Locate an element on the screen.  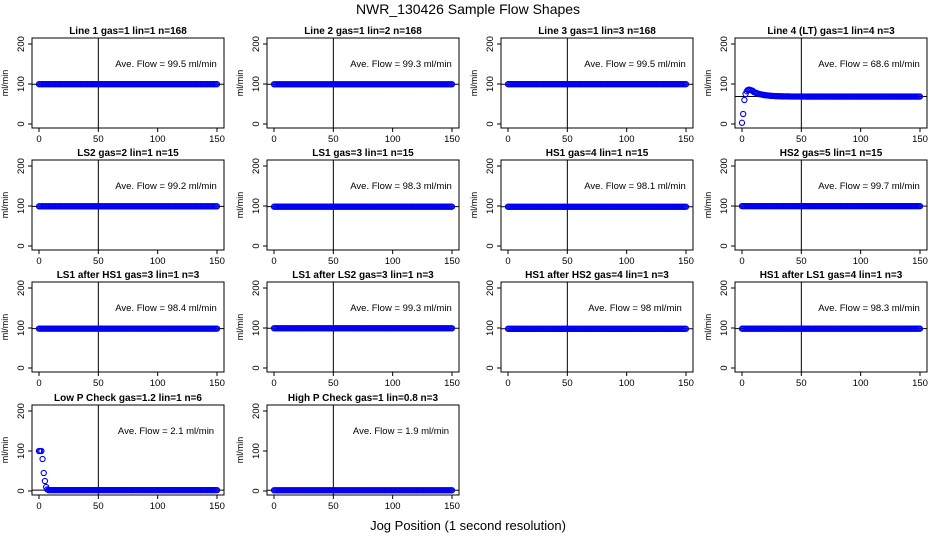
average-flow-label: Ave. Flow = 99.3 ml/min is located at coordinates (400, 64).